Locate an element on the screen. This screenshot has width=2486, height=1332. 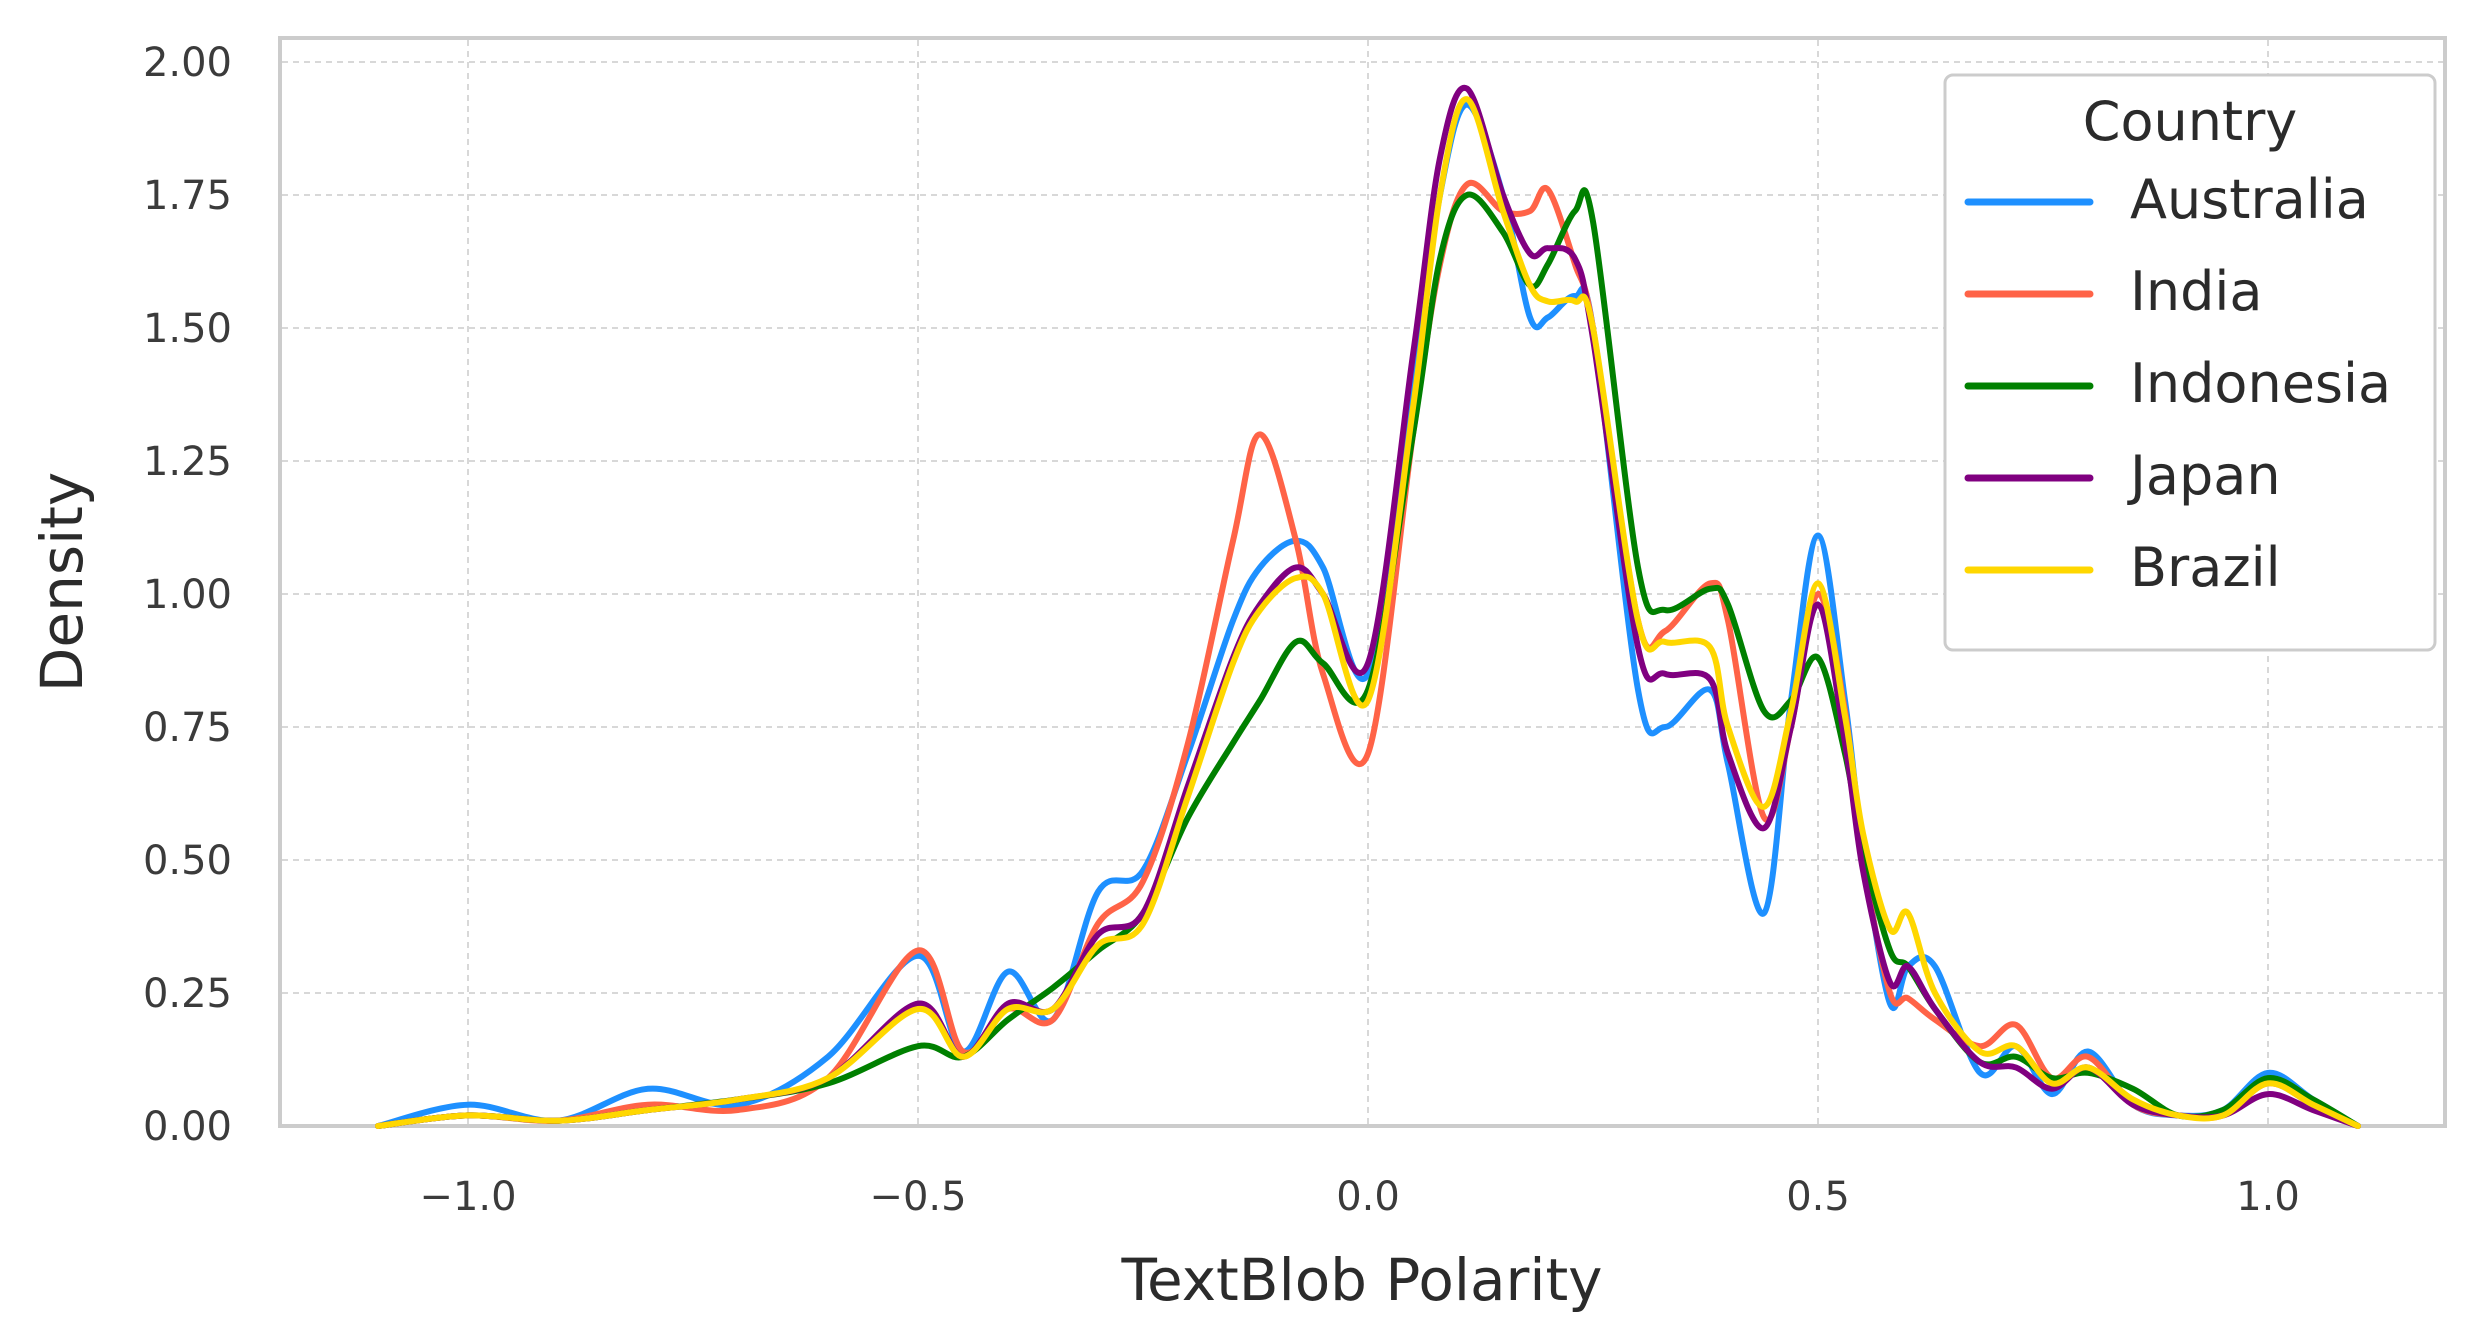
x-tick-label: −1.0 is located at coordinates (467, 1197).